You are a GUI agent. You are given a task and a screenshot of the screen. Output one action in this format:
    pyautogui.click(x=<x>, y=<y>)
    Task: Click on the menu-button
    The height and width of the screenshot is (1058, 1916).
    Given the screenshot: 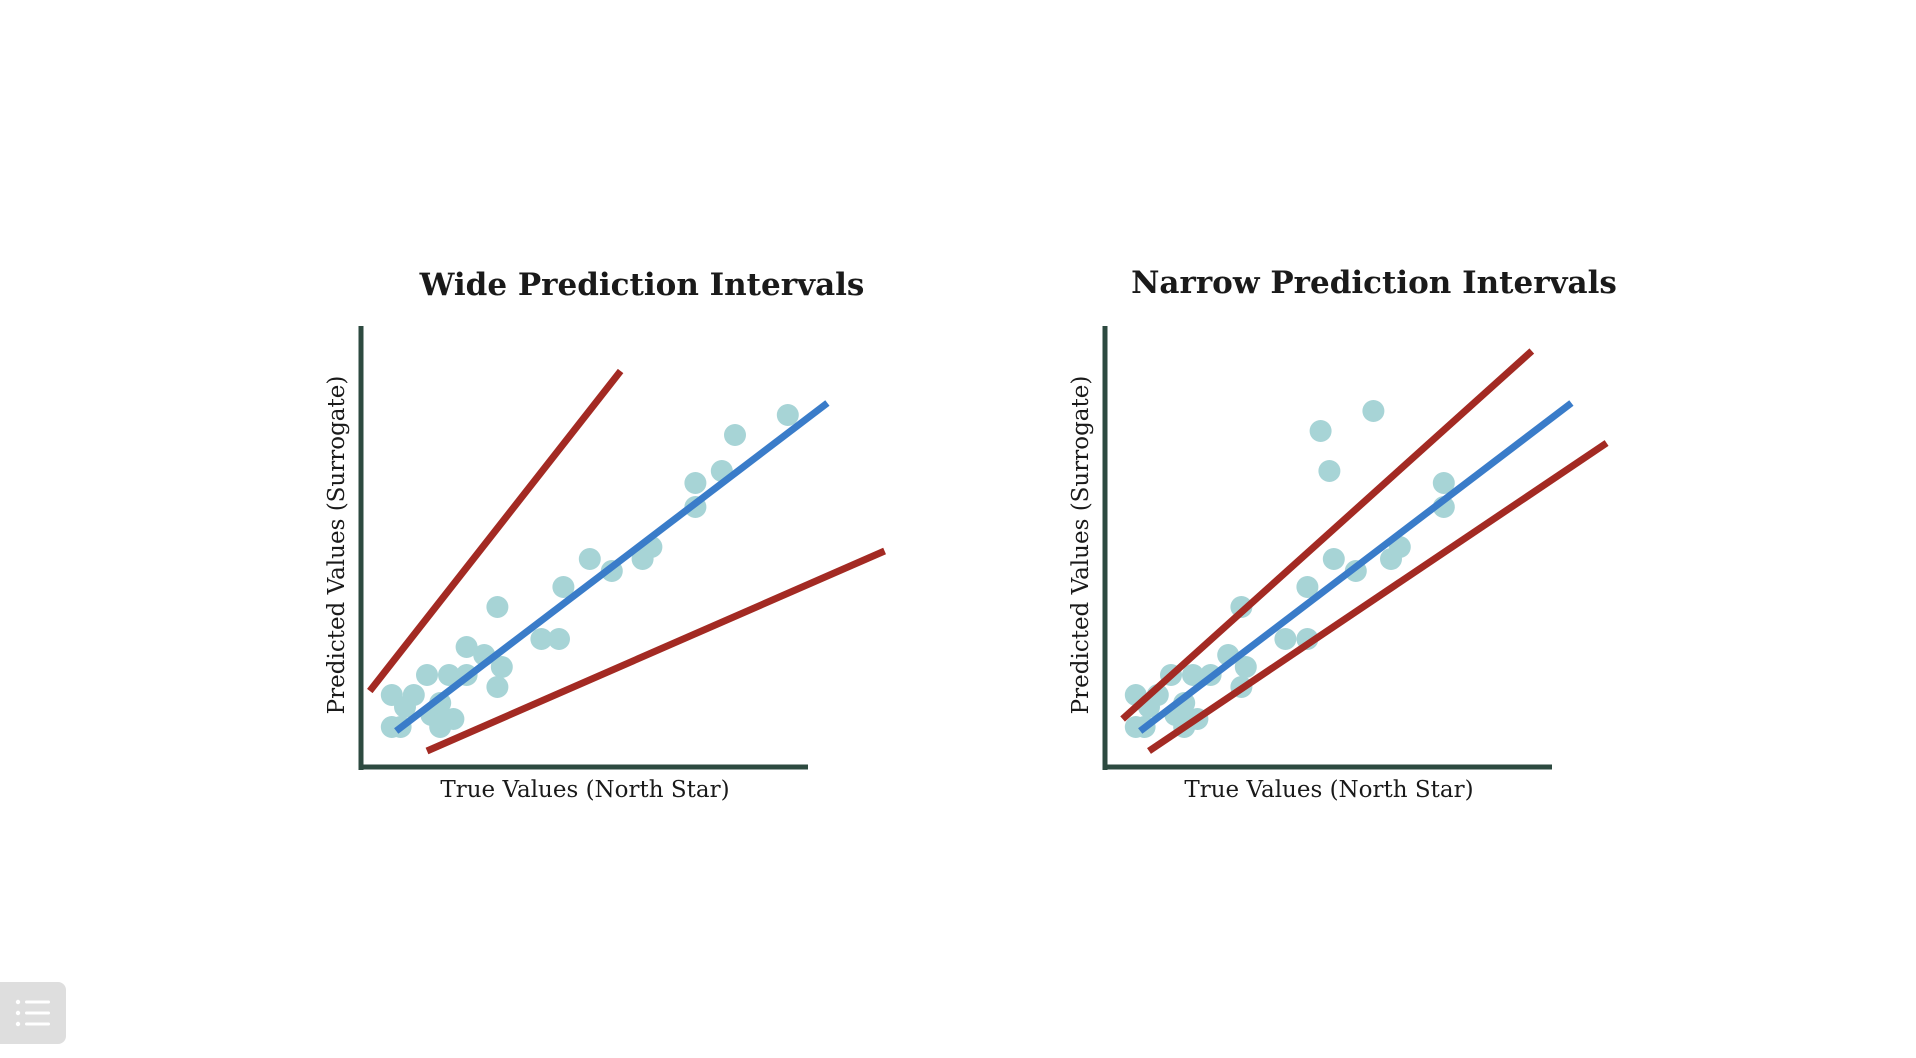 What is the action you would take?
    pyautogui.click(x=33, y=1013)
    